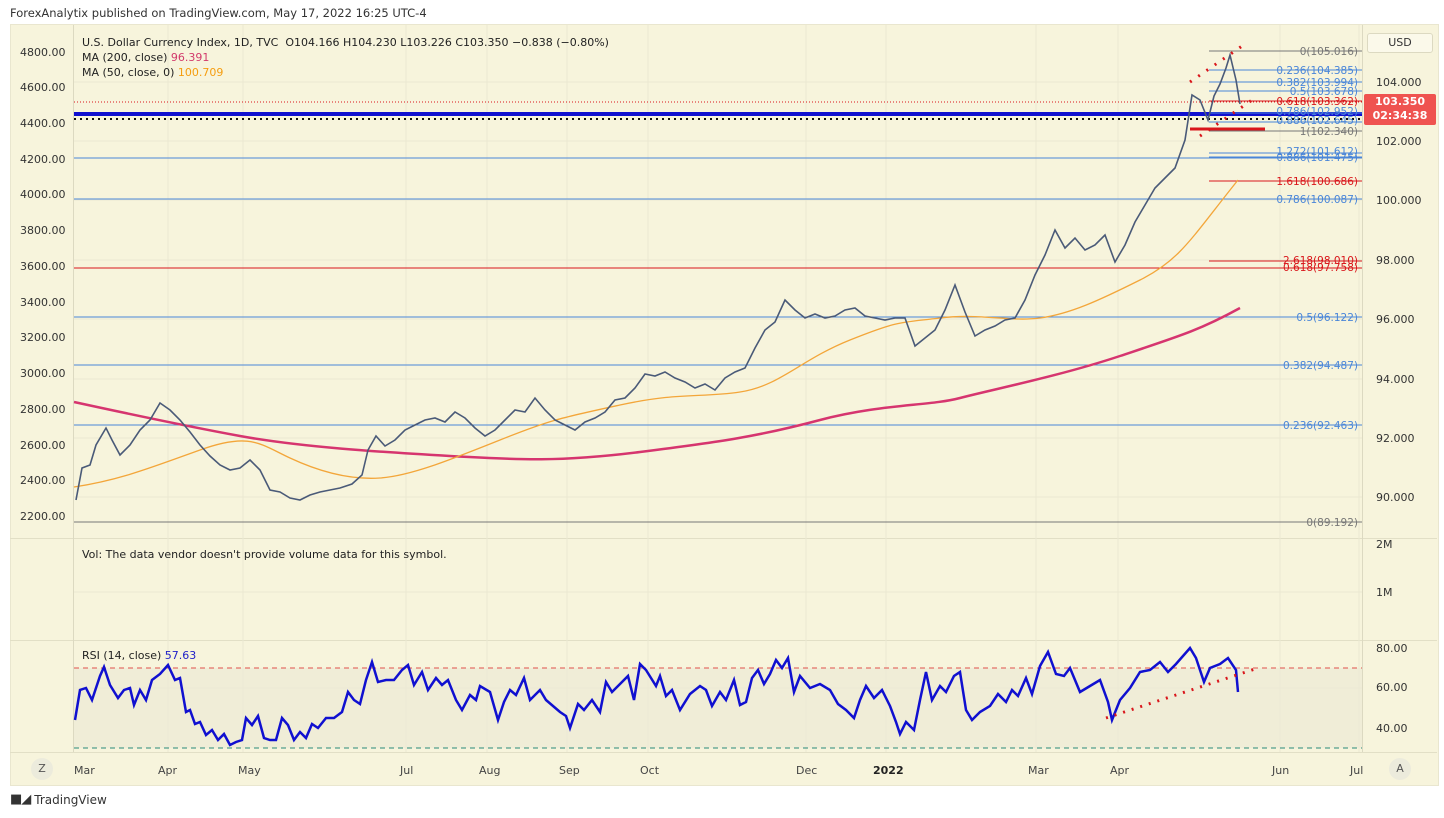  Describe the element at coordinates (1392, 728) in the screenshot. I see `rsi-tick: 40.00` at that location.